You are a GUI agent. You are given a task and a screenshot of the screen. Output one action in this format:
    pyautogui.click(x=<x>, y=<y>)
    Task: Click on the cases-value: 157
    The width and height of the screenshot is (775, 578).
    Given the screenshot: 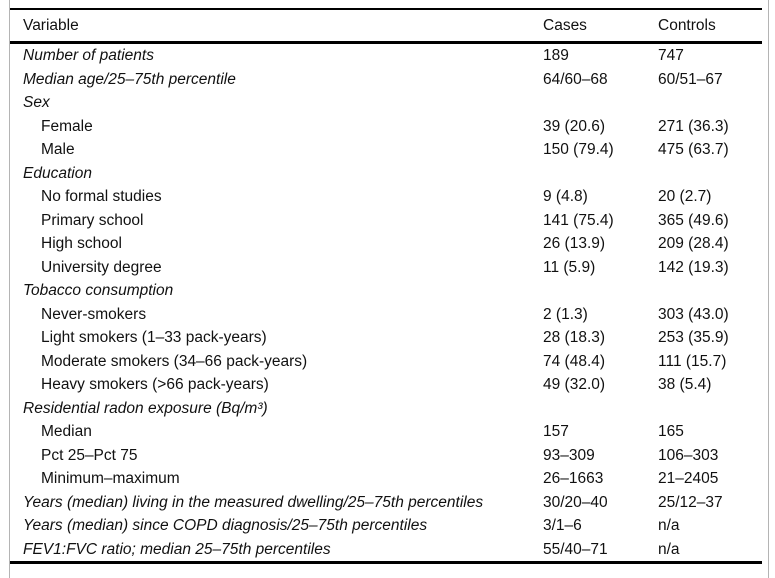 What is the action you would take?
    pyautogui.click(x=556, y=431)
    